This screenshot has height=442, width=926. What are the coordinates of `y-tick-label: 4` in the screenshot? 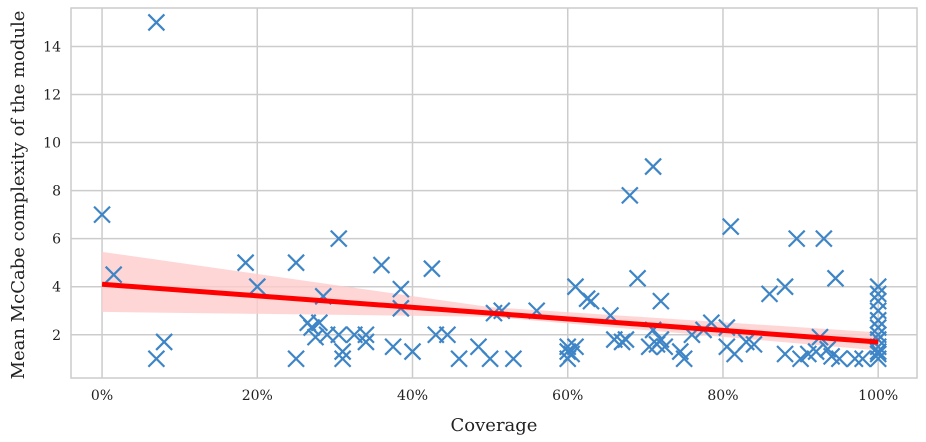 It's located at (56, 288).